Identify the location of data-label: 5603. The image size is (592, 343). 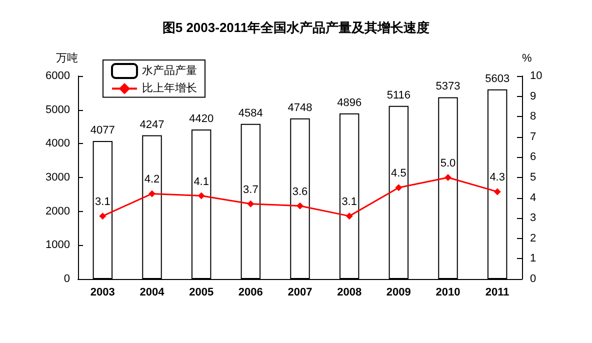
(497, 78).